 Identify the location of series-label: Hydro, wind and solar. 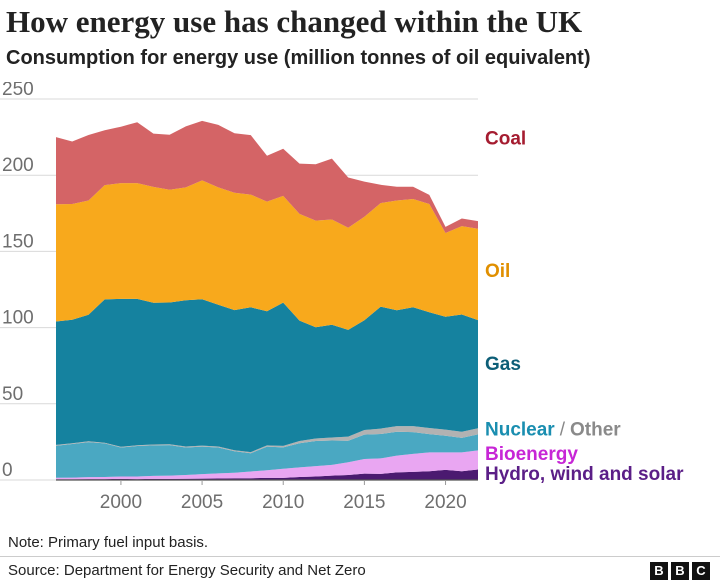
(584, 474).